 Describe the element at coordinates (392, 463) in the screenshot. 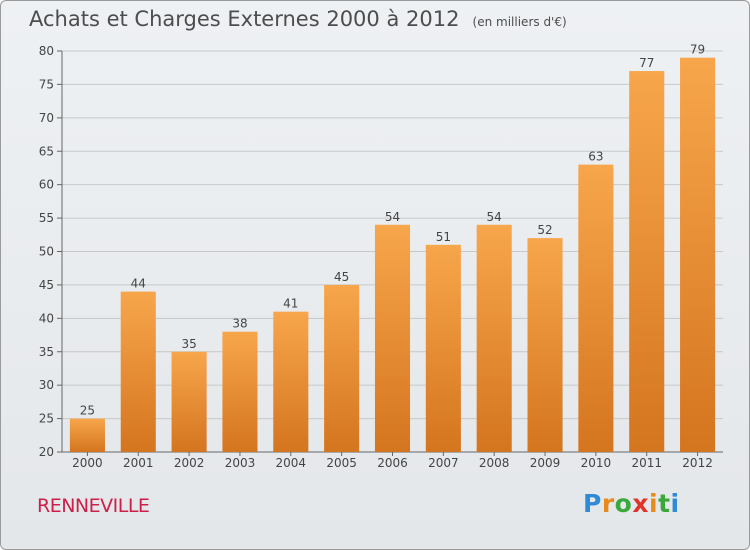

I see `x-tick-label: 2006` at that location.